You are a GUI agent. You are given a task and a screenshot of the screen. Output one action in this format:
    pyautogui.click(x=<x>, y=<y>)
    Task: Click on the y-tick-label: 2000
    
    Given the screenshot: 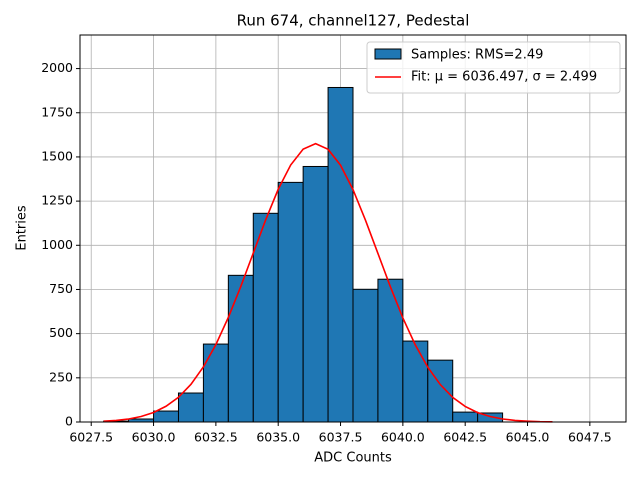 What is the action you would take?
    pyautogui.click(x=57, y=67)
    